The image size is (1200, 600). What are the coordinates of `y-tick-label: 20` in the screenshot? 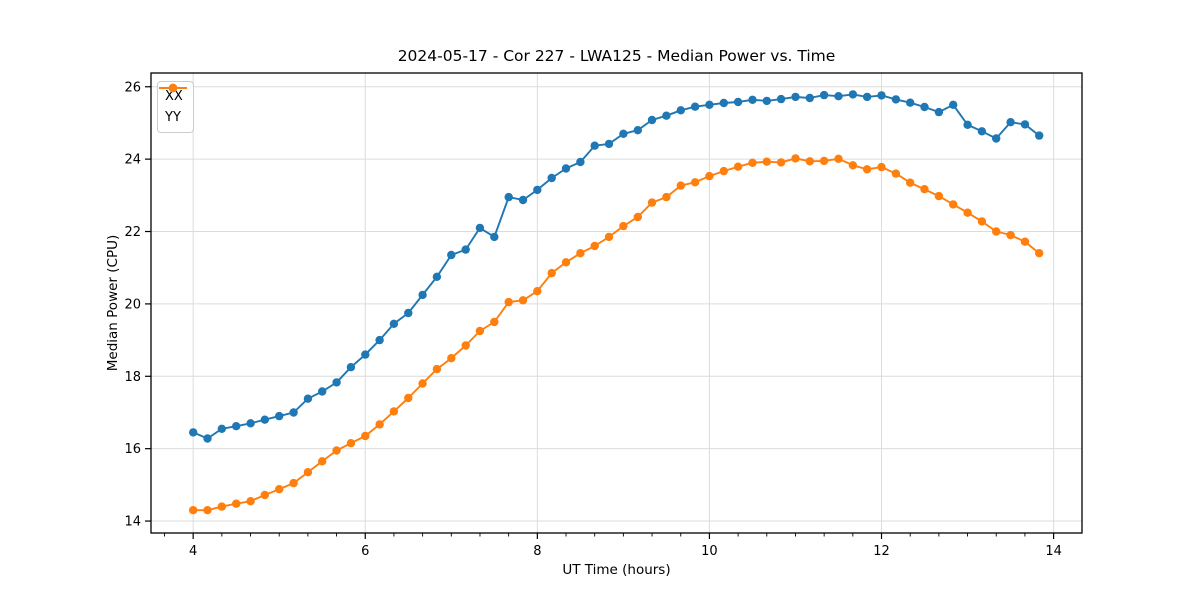 It's located at (132, 304).